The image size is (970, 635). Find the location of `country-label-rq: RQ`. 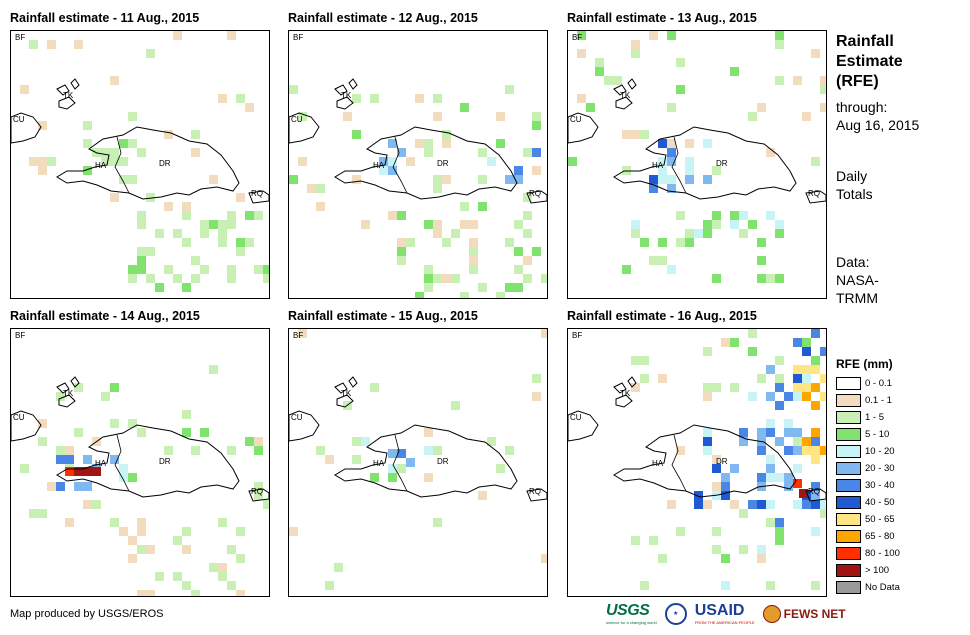

country-label-rq: RQ is located at coordinates (257, 491).